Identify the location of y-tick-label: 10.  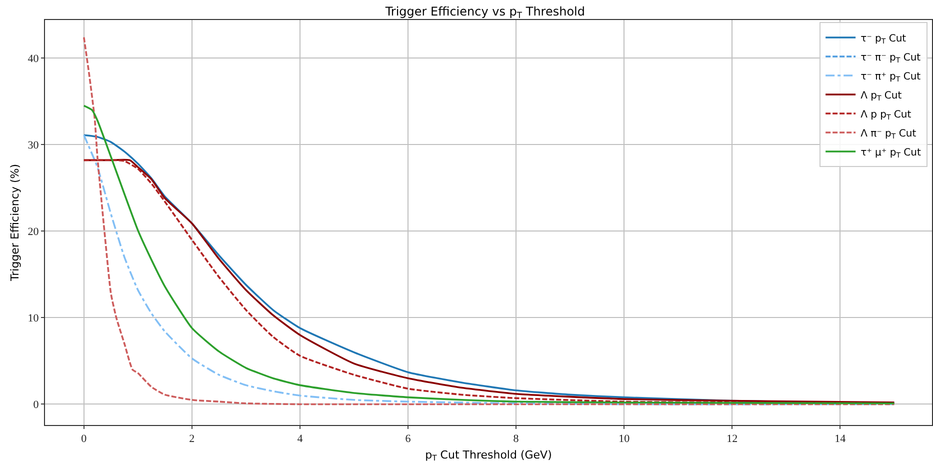
(34, 318).